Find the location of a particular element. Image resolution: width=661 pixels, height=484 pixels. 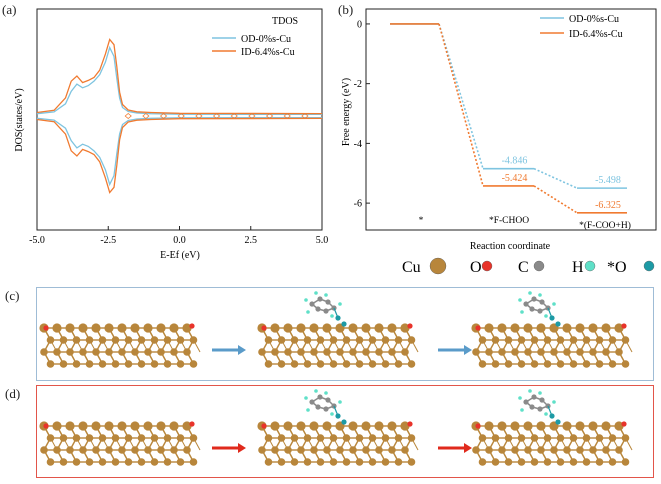

atom-legend-label: H is located at coordinates (578, 267).